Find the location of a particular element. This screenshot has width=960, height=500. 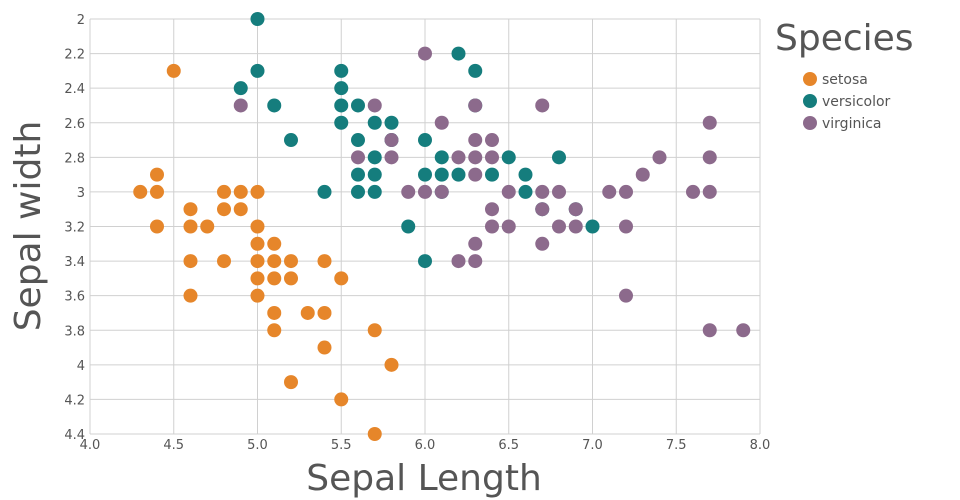

legend-label-virginica: virginica is located at coordinates (852, 124).